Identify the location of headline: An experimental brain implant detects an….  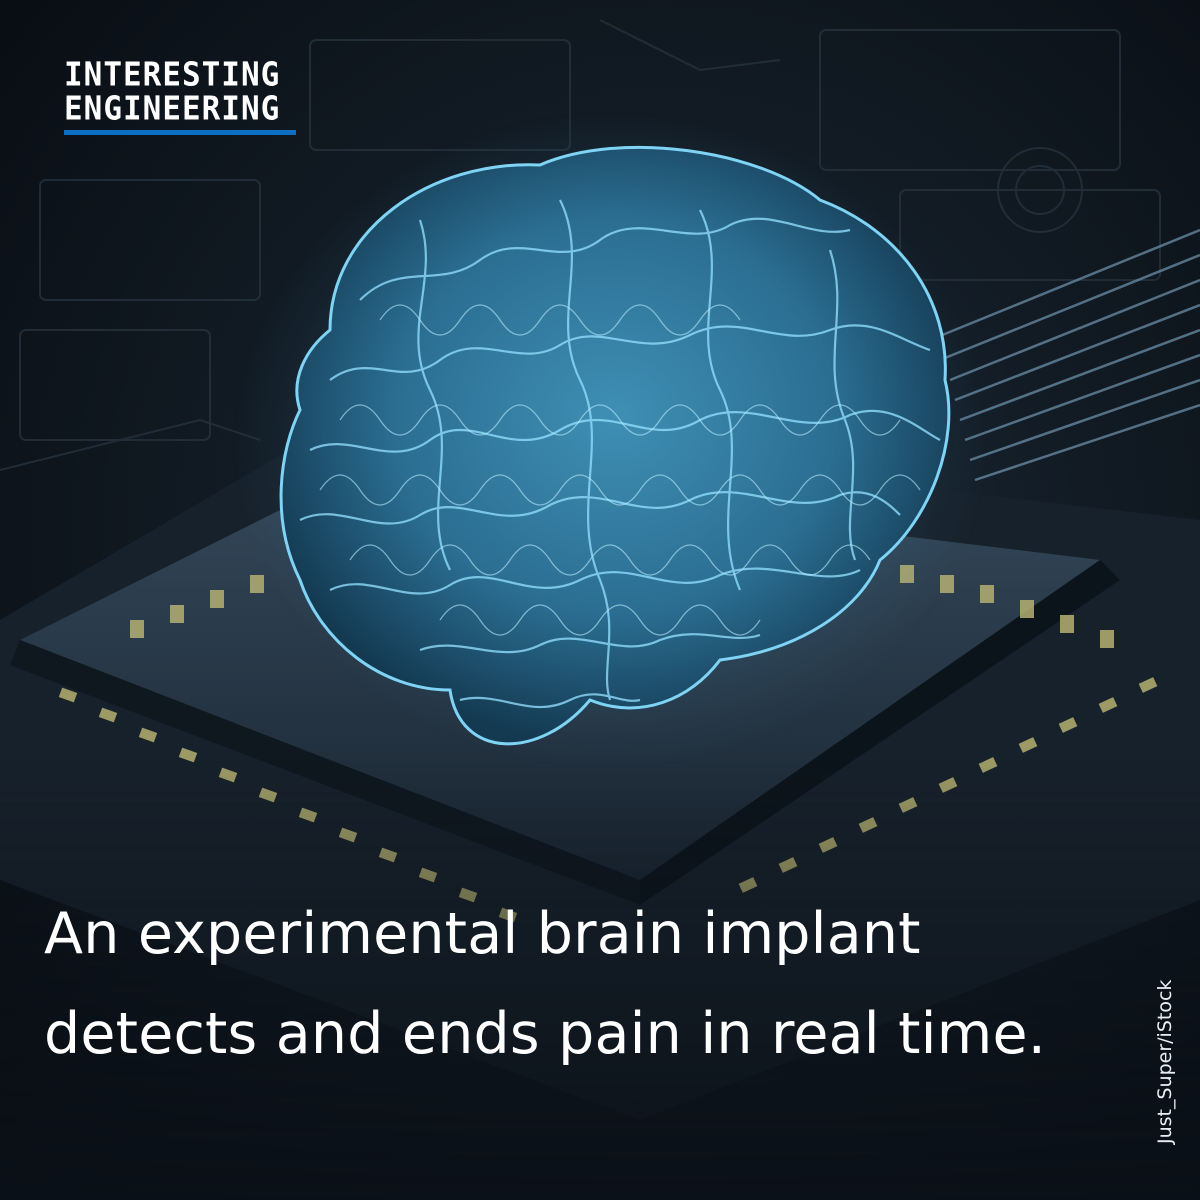
(569, 984).